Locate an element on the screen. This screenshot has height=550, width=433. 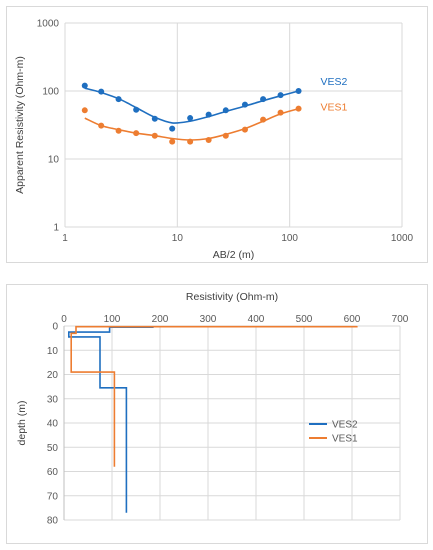
x-tick-label: 500 is located at coordinates (304, 319).